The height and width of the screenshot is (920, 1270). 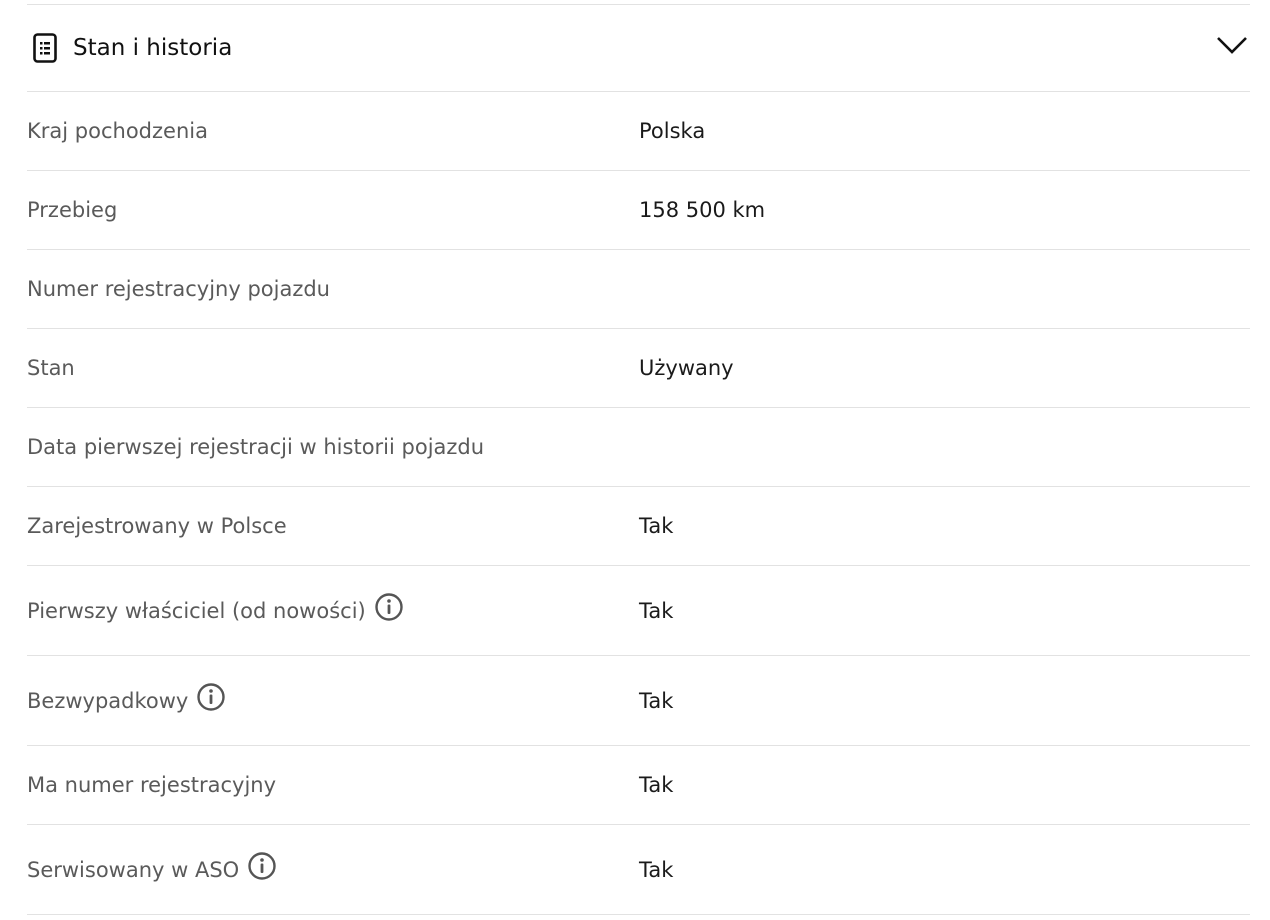 What do you see at coordinates (333, 697) in the screenshot?
I see `detail-label-container: Bezwypadkowy` at bounding box center [333, 697].